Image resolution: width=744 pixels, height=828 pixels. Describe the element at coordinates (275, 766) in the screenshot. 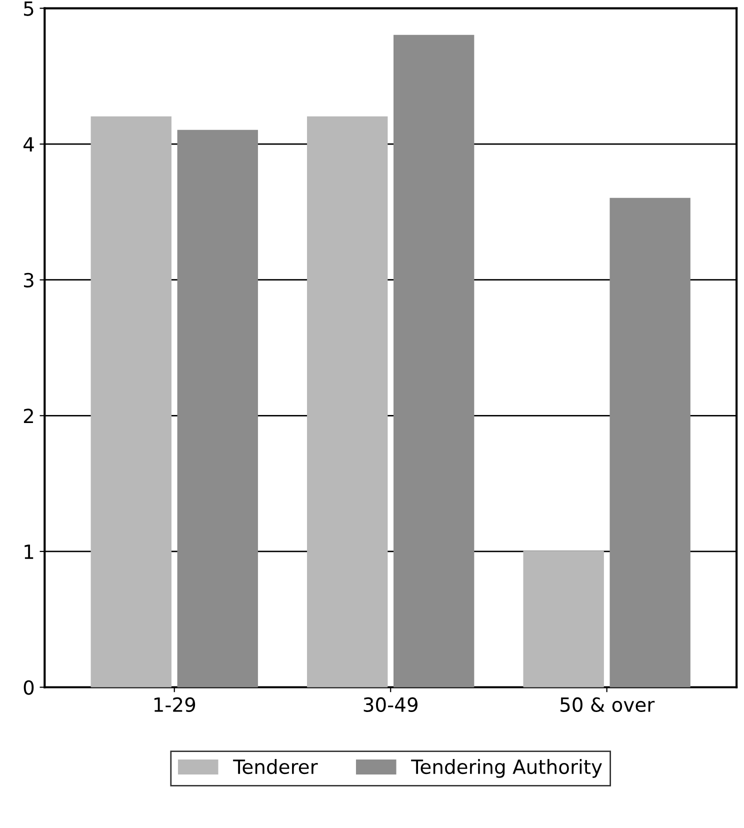

I see `legend-label: Tenderer` at that location.